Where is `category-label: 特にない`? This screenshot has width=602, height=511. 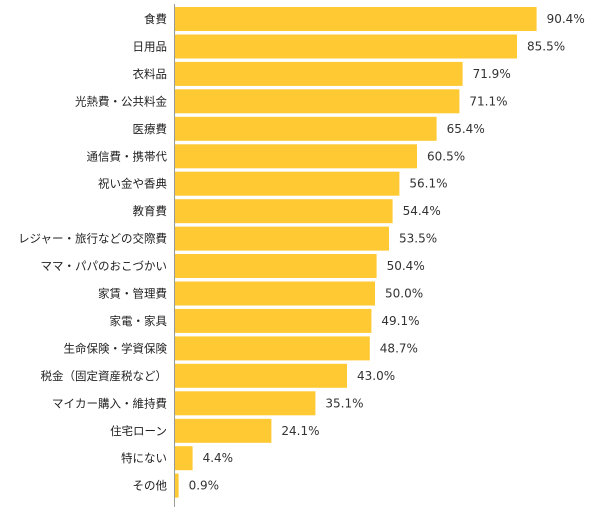
category-label: 特にない is located at coordinates (144, 458).